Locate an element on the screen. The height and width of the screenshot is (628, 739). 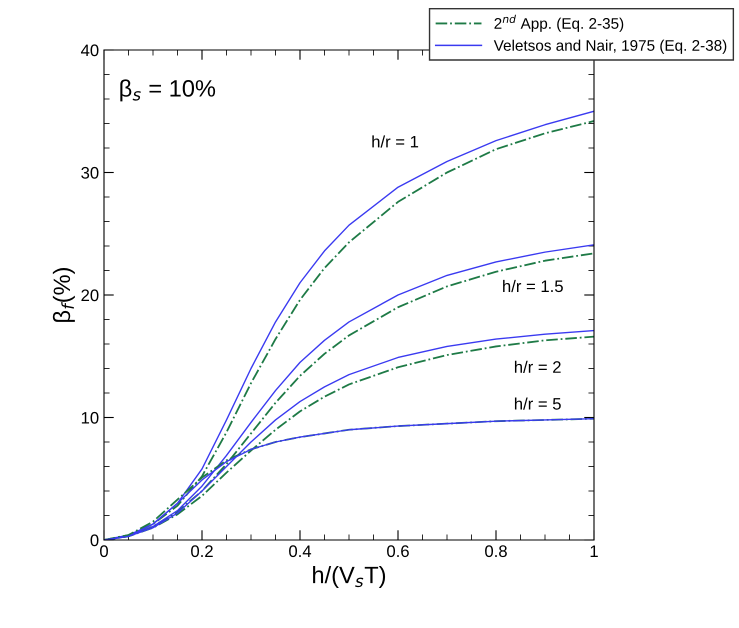
annotation: β$_{s}$ = 10% is located at coordinates (168, 90).